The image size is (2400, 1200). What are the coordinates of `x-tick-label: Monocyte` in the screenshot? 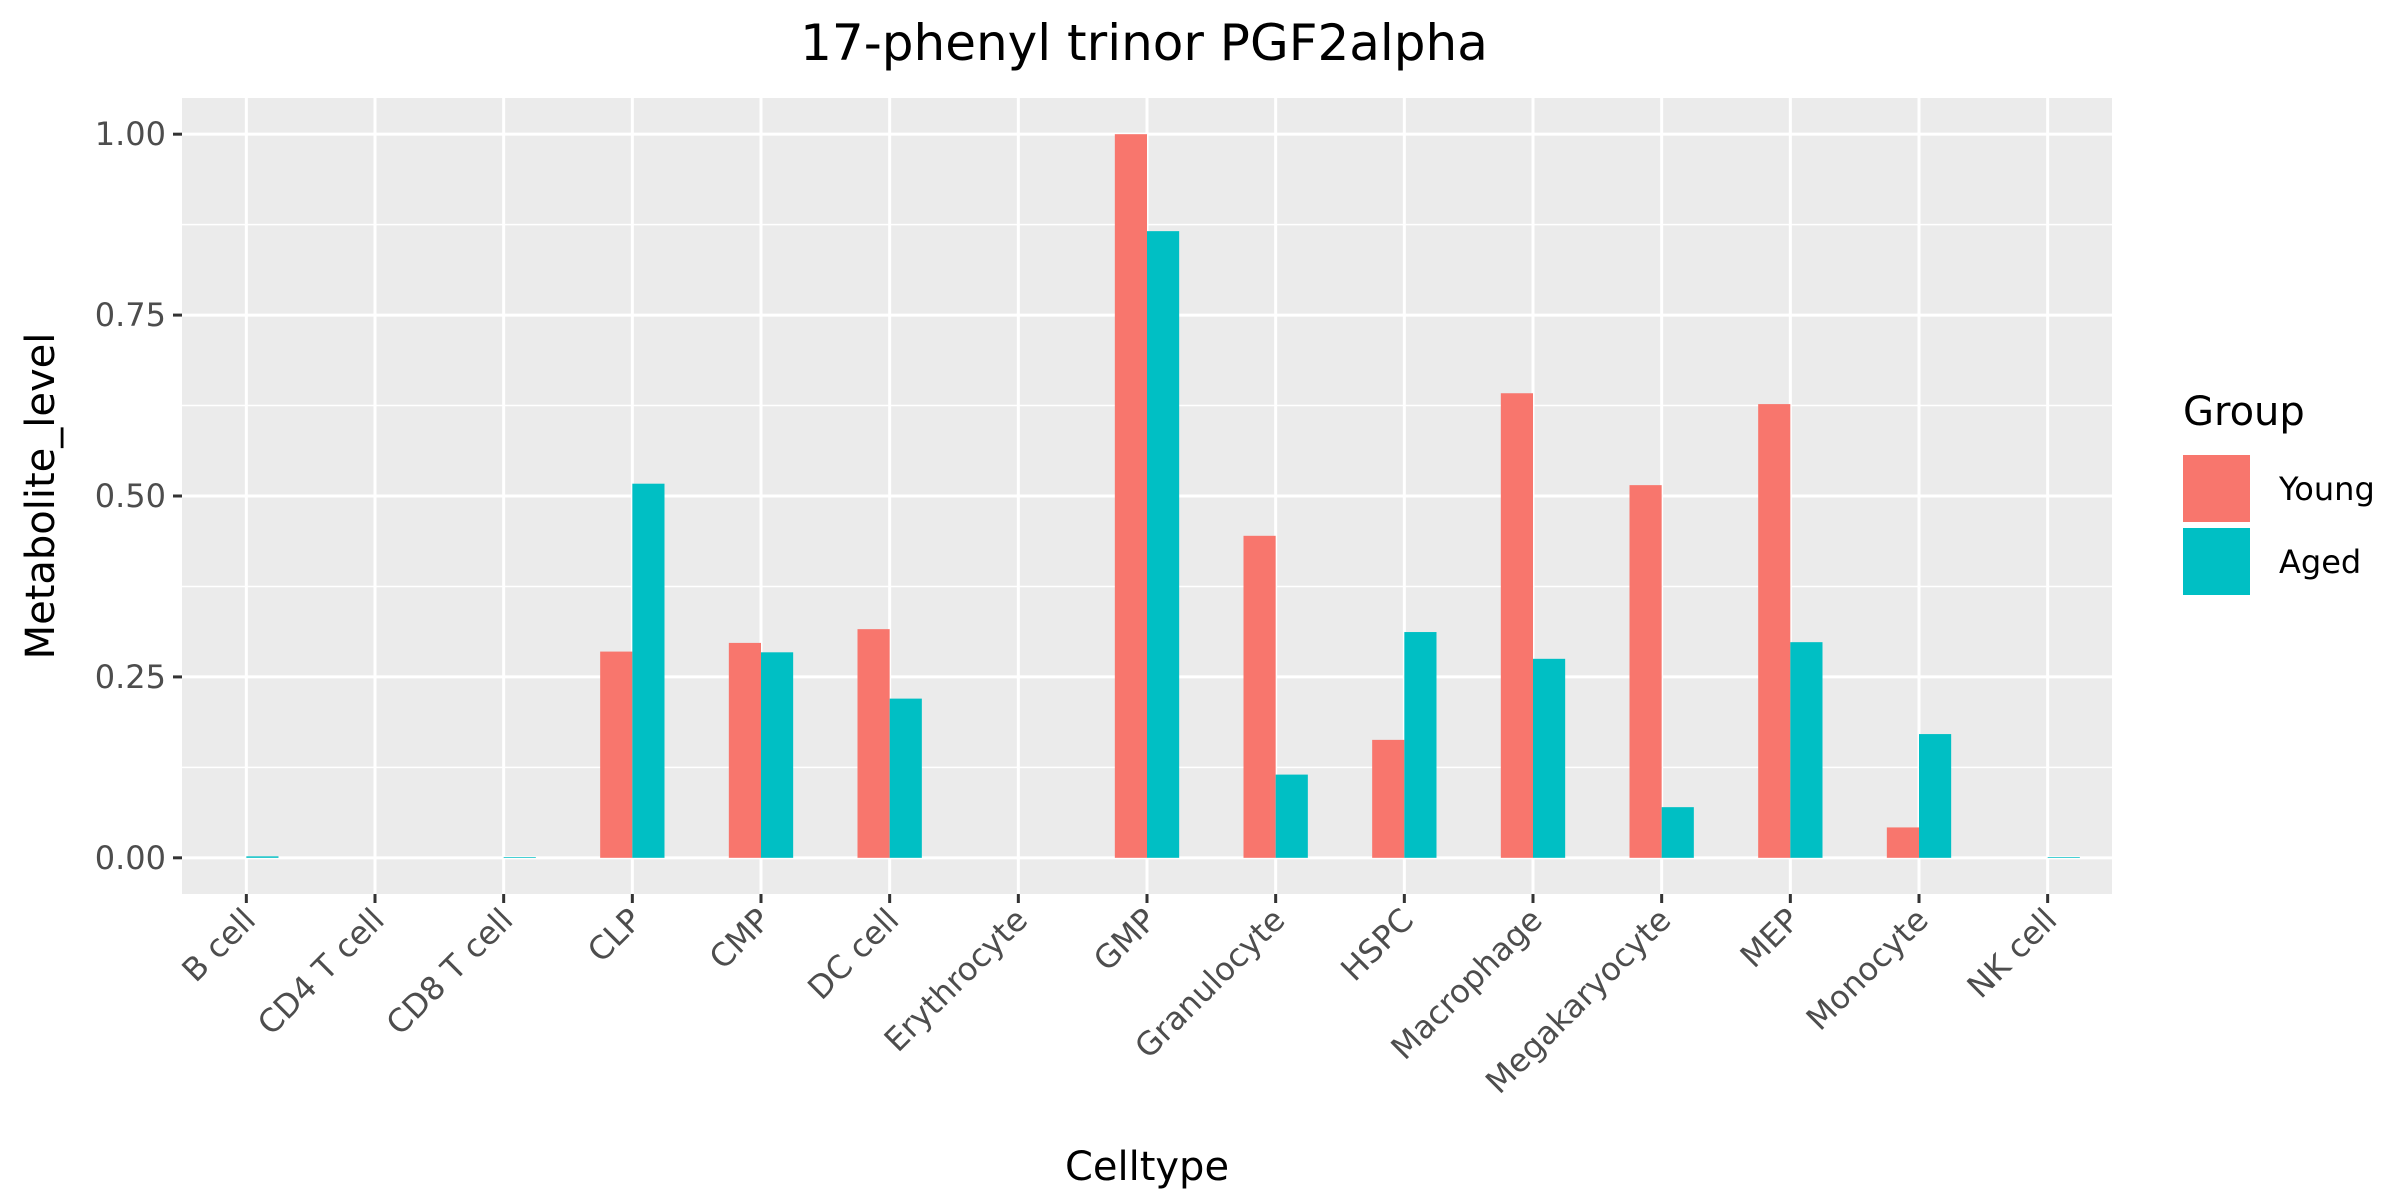 It's located at (1867, 969).